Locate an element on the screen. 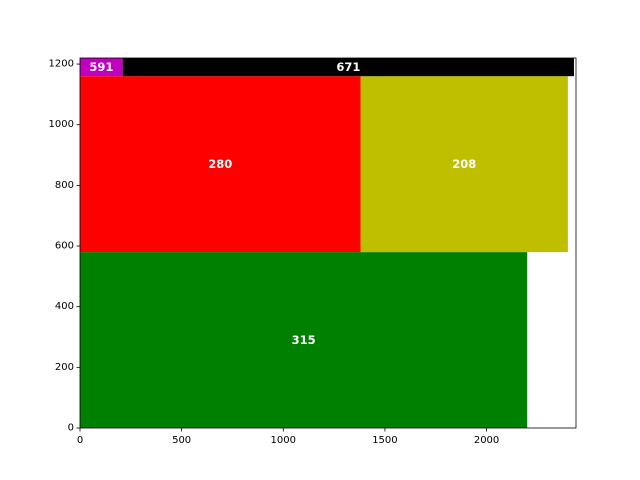 The width and height of the screenshot is (640, 480). y-tick-label: 800 is located at coordinates (64, 185).